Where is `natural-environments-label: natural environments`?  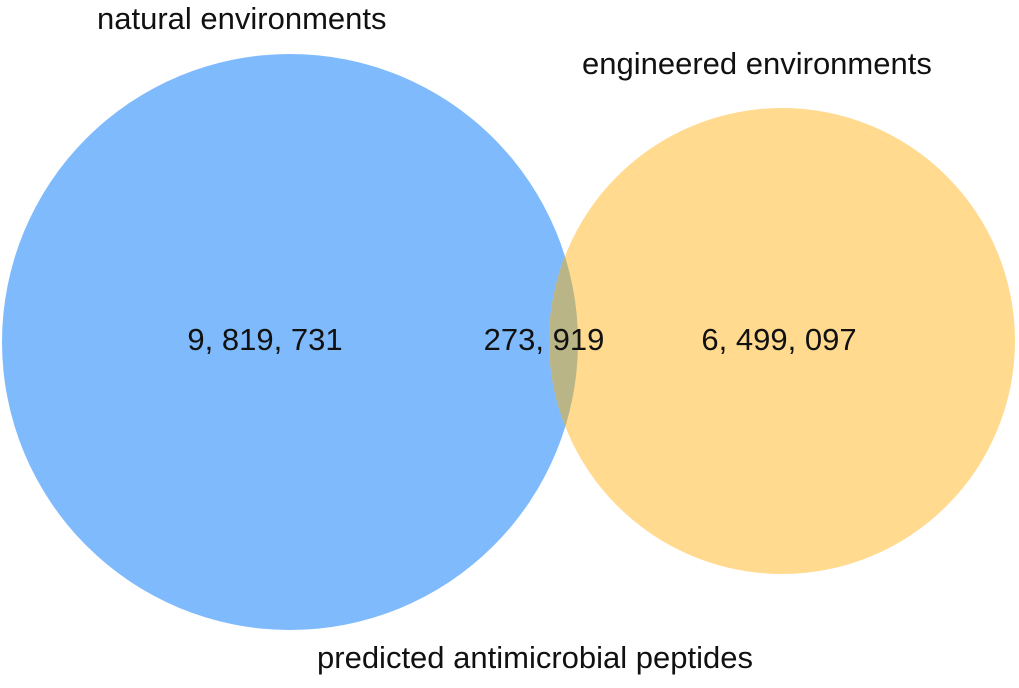 natural-environments-label: natural environments is located at coordinates (242, 18).